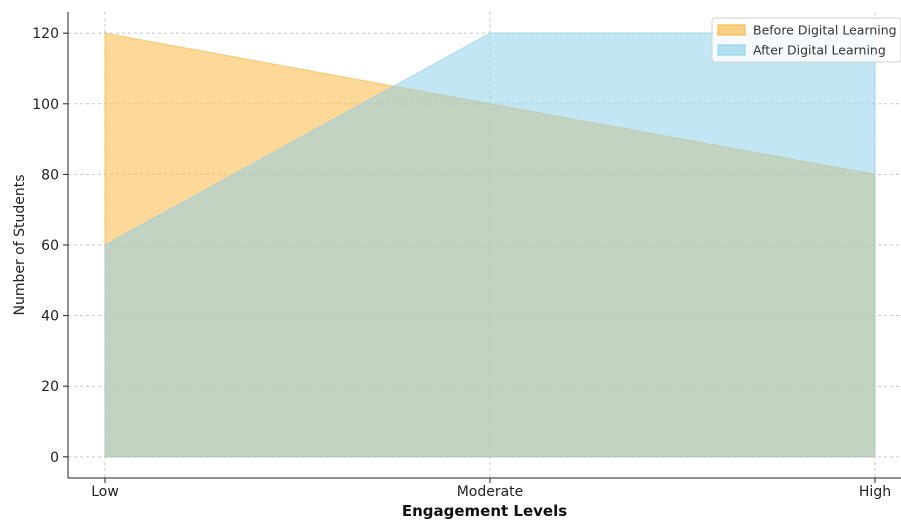  I want to click on x-ticks: Low Moderate High, so click(491, 489).